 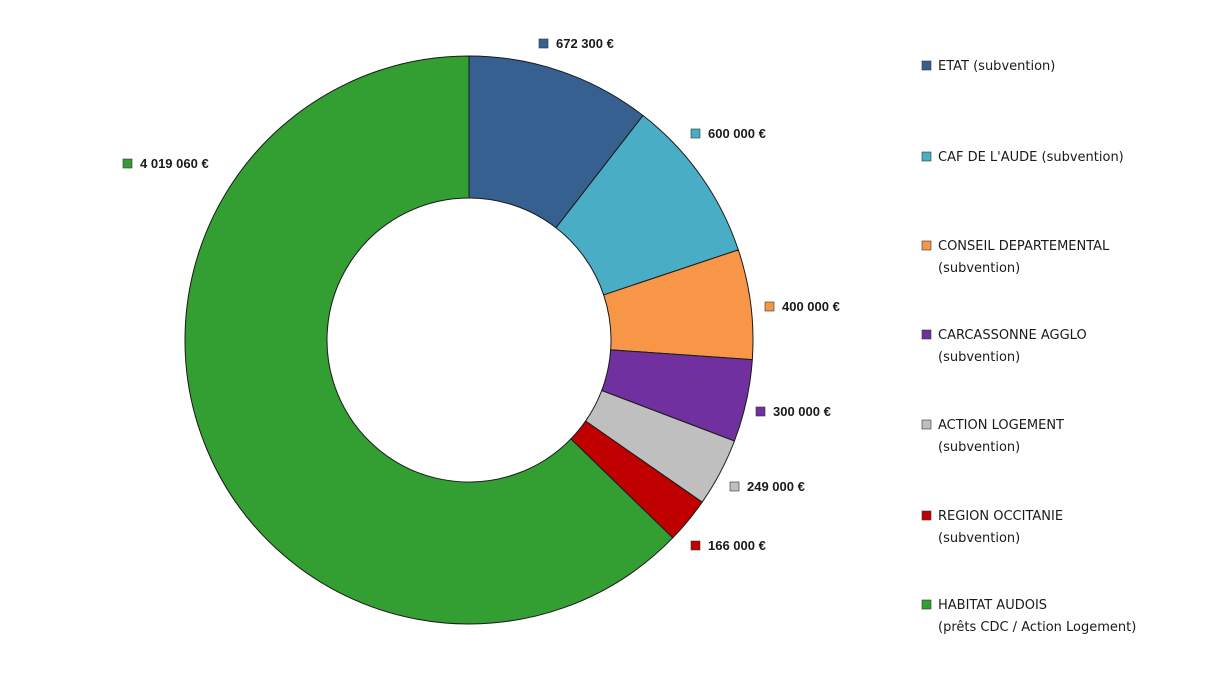 I want to click on legend-label: (prêts CDC / Action Logement), so click(x=1037, y=627).